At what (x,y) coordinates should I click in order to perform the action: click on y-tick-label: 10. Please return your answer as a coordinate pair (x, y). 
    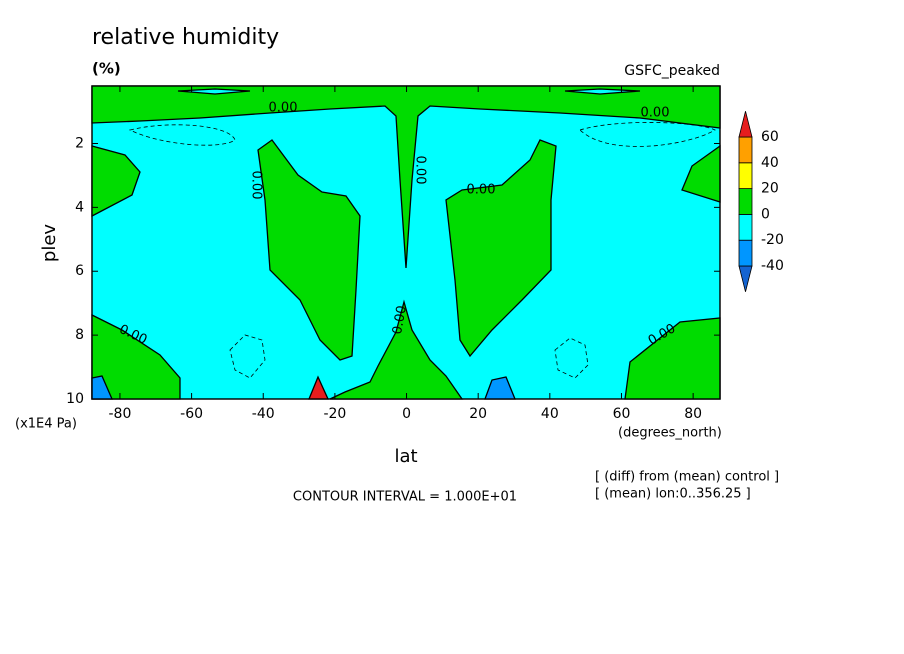
    Looking at the image, I should click on (75, 399).